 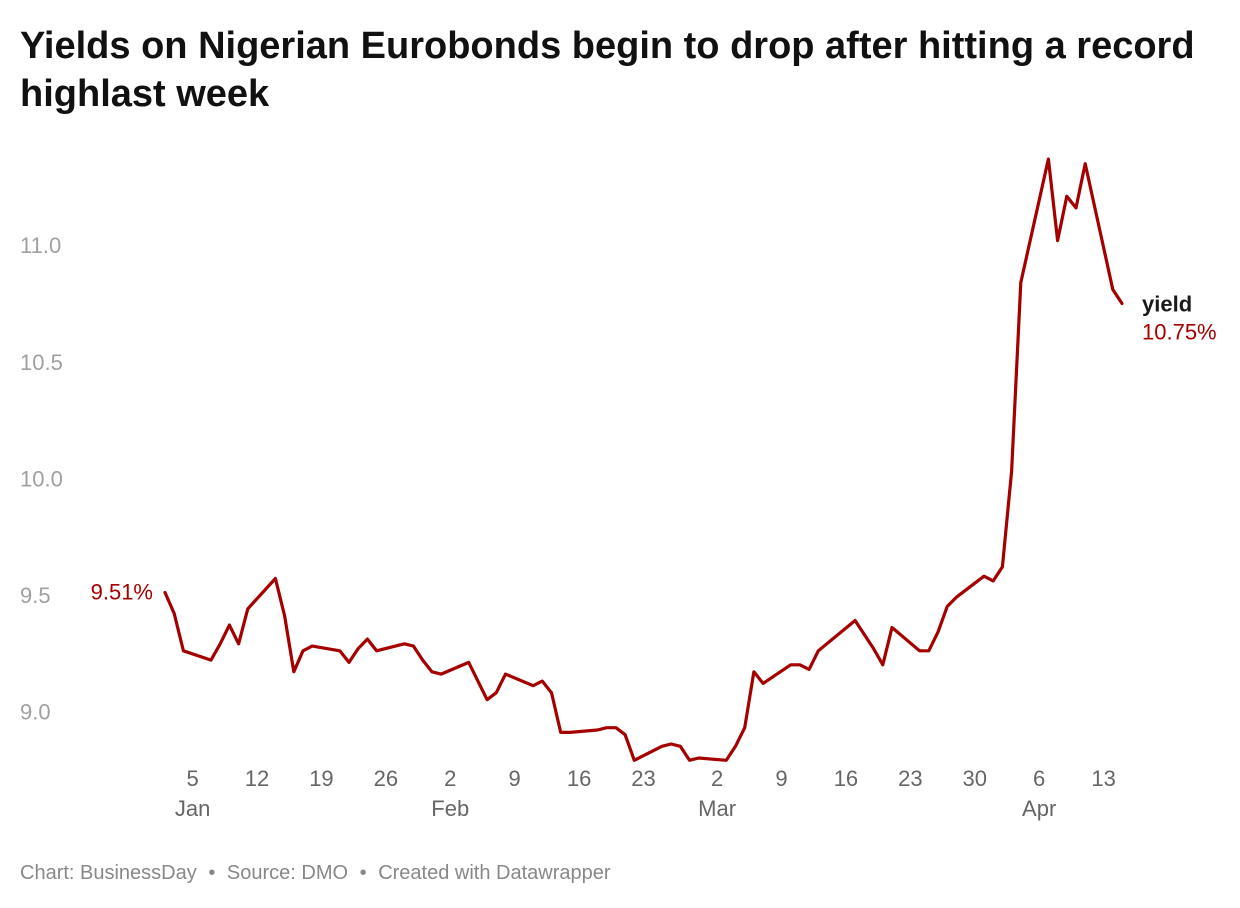 What do you see at coordinates (35, 711) in the screenshot?
I see `y-tick-label: 9.0` at bounding box center [35, 711].